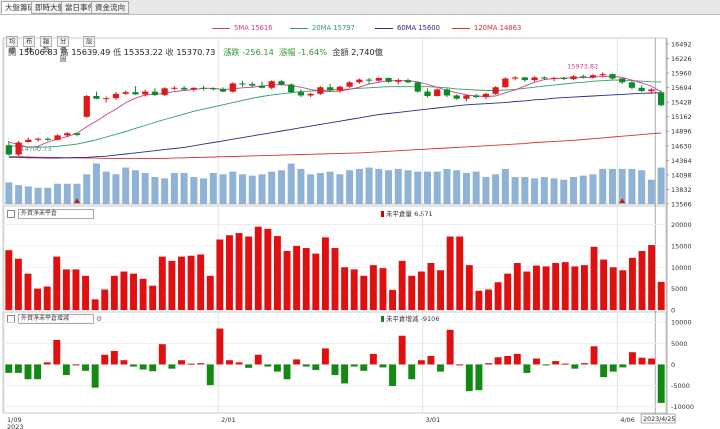 The image size is (720, 429). Describe the element at coordinates (56, 214) in the screenshot. I see `panel2-dropdown: 外資淨未平倉` at that location.